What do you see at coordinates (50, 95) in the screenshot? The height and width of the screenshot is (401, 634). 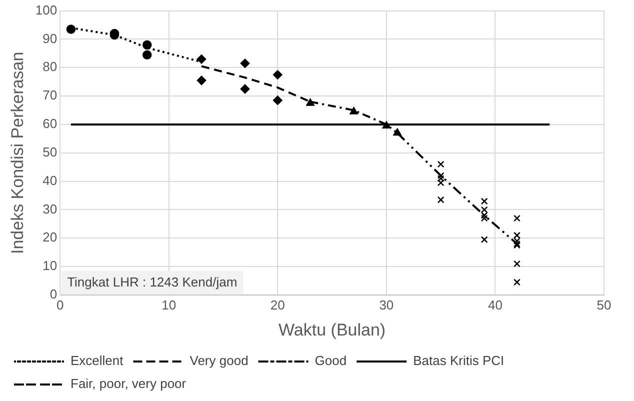 I see `y-tick-label: 70` at bounding box center [50, 95].